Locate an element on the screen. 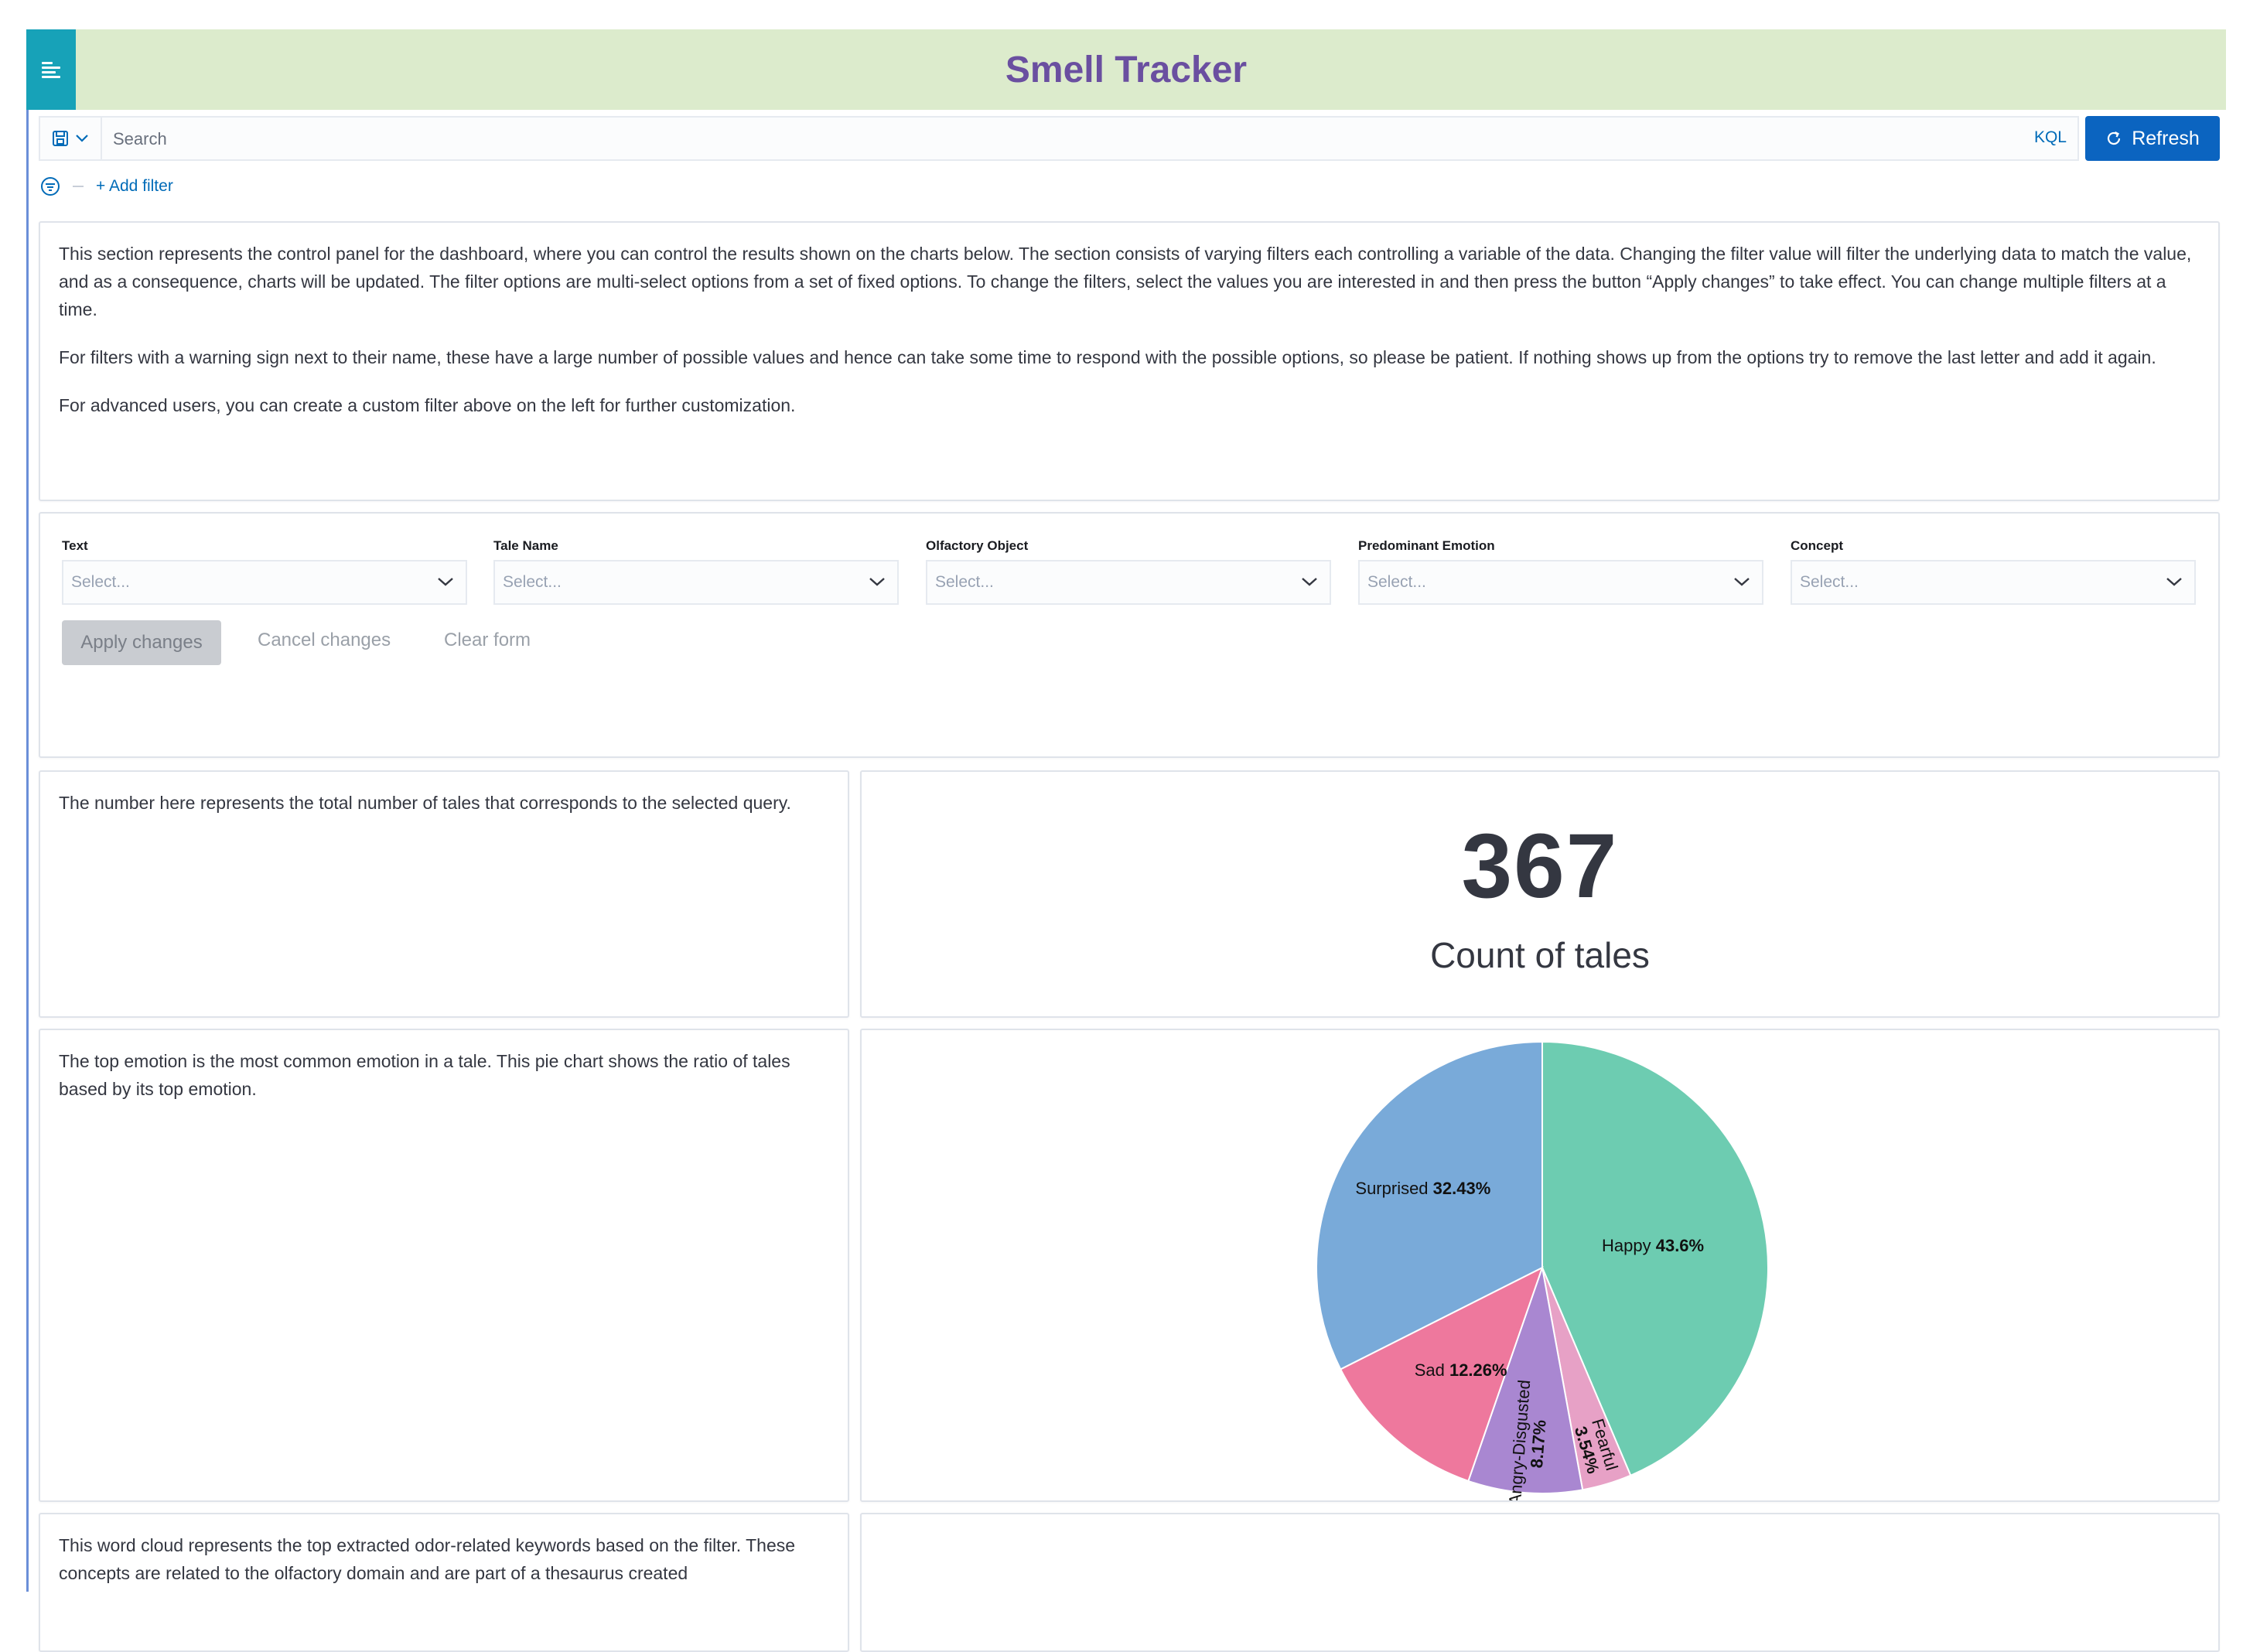 The height and width of the screenshot is (1652, 2243). filter-divider is located at coordinates (79, 186).